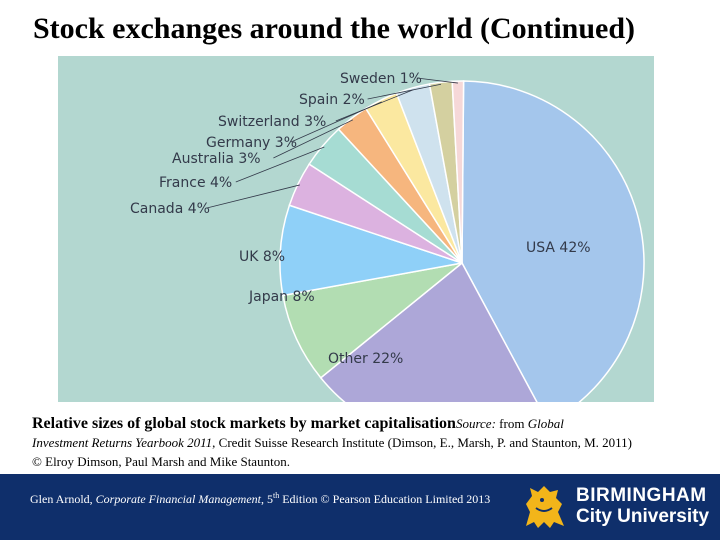 The image size is (720, 540). I want to click on leader-line-australia, so click(313, 139).